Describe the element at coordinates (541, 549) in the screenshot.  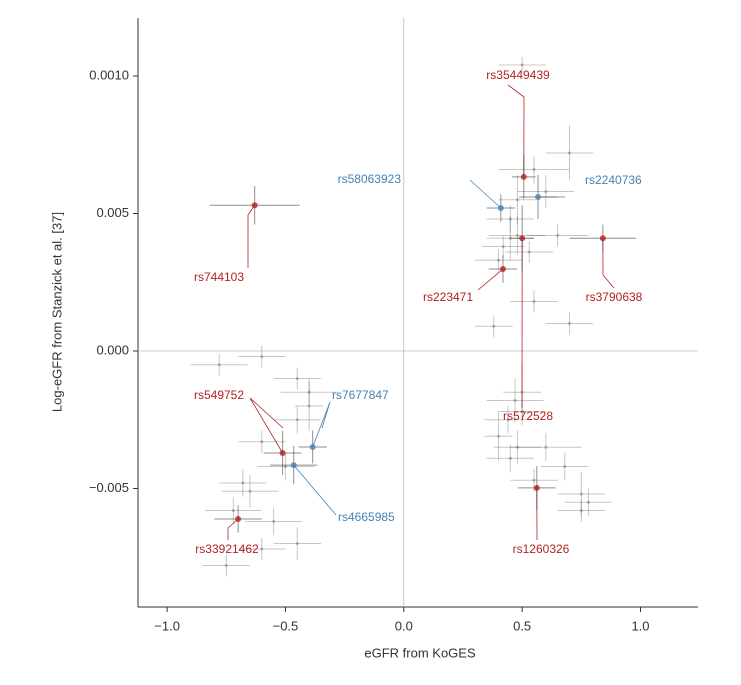
I see `point-label: rs1260326` at that location.